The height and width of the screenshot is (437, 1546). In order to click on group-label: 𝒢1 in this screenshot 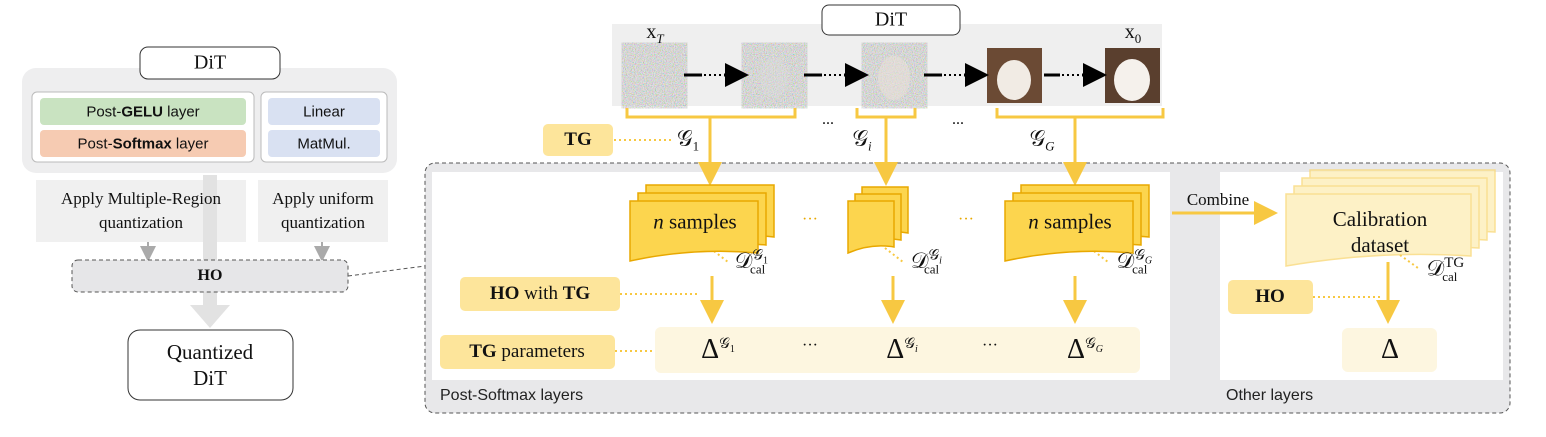, I will do `click(688, 139)`.